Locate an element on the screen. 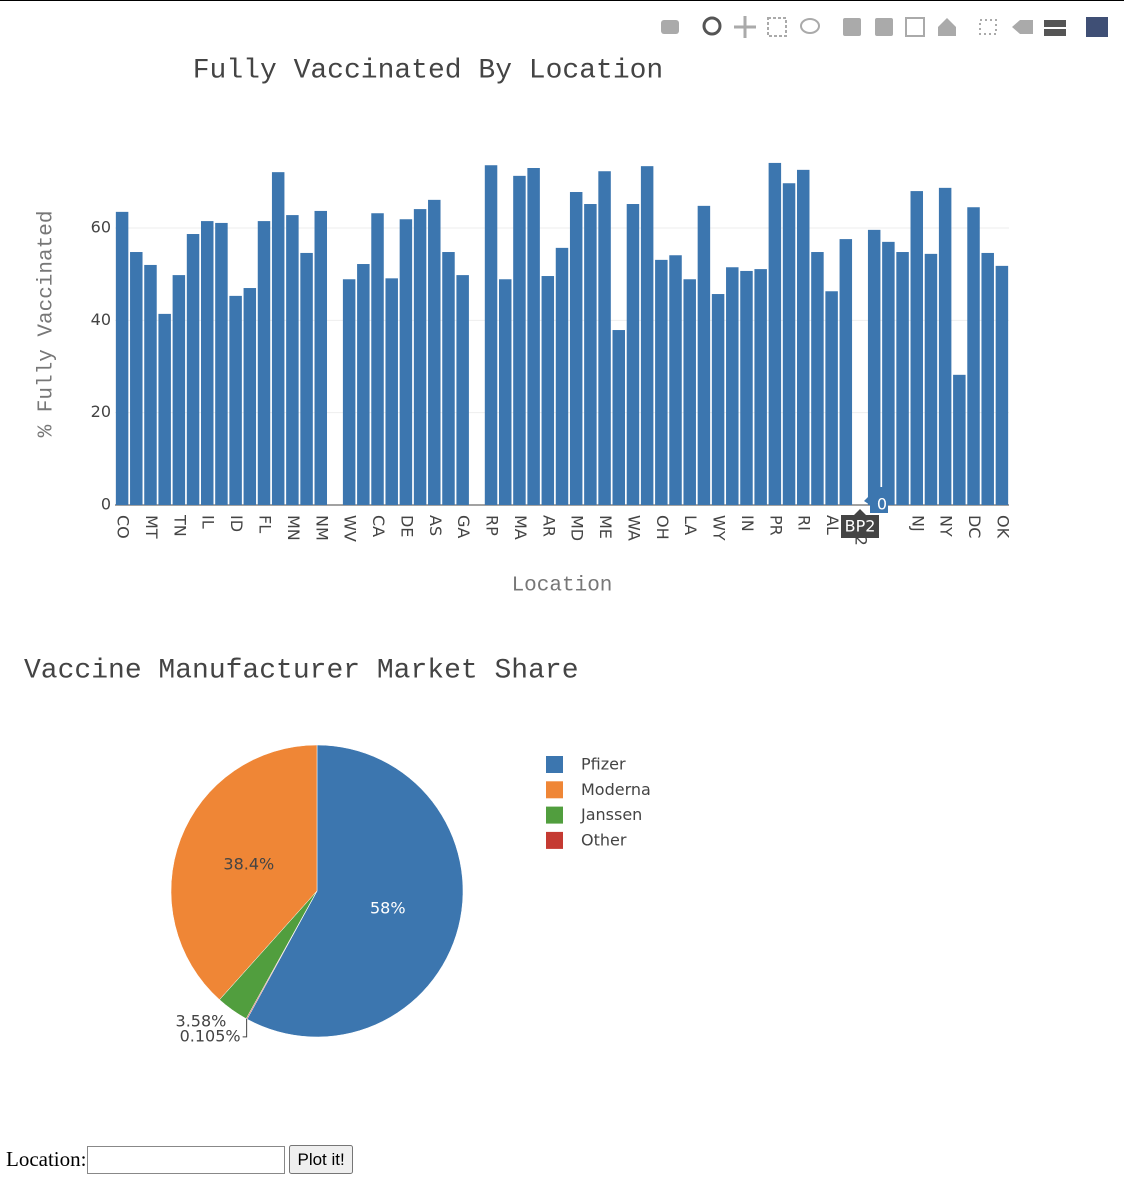  y-axis-title: % Fully Vaccinated is located at coordinates (47, 324).